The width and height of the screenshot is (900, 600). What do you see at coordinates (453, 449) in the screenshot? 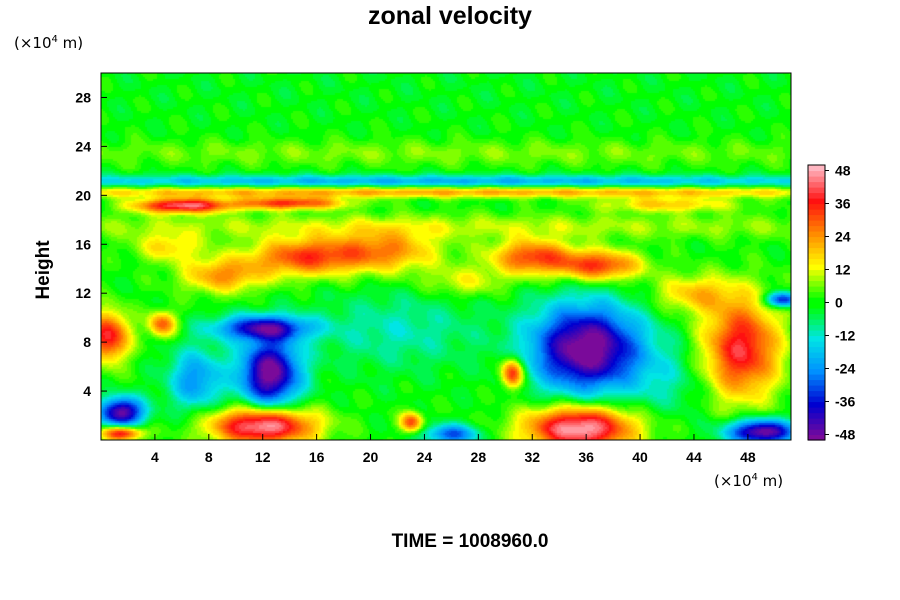
I see `x-axis: 4 8 12 16 20 24 28 32 36 40 44 48` at bounding box center [453, 449].